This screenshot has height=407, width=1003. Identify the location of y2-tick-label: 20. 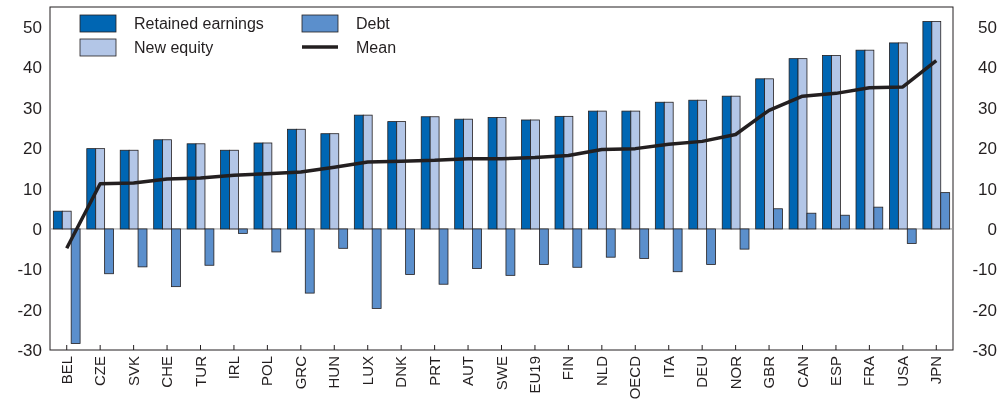
(987, 149).